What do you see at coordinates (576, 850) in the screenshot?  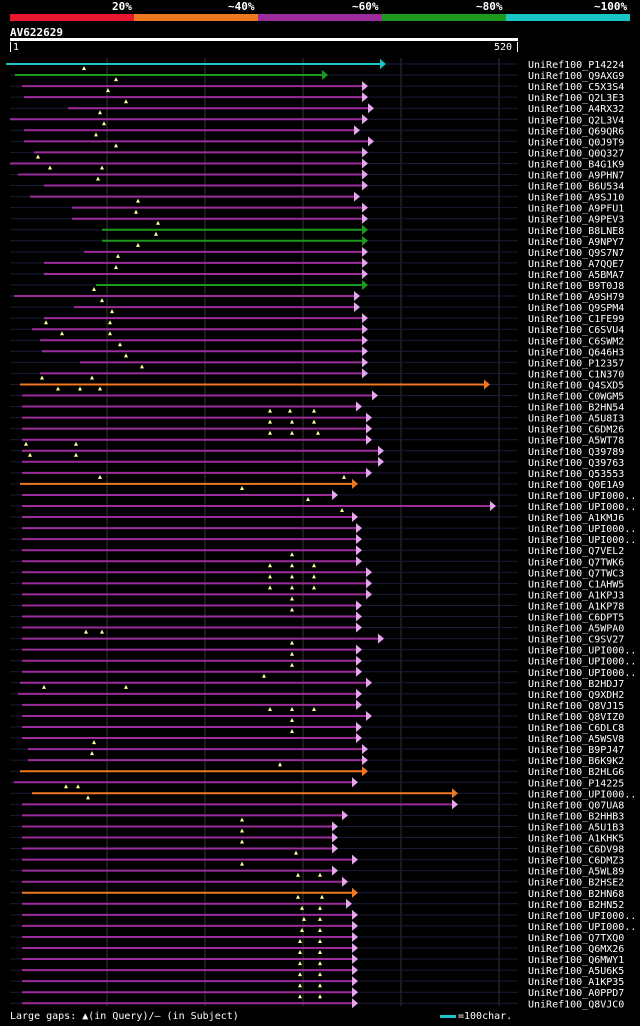 I see `hit-name-link: UniRef100_C6DV98` at bounding box center [576, 850].